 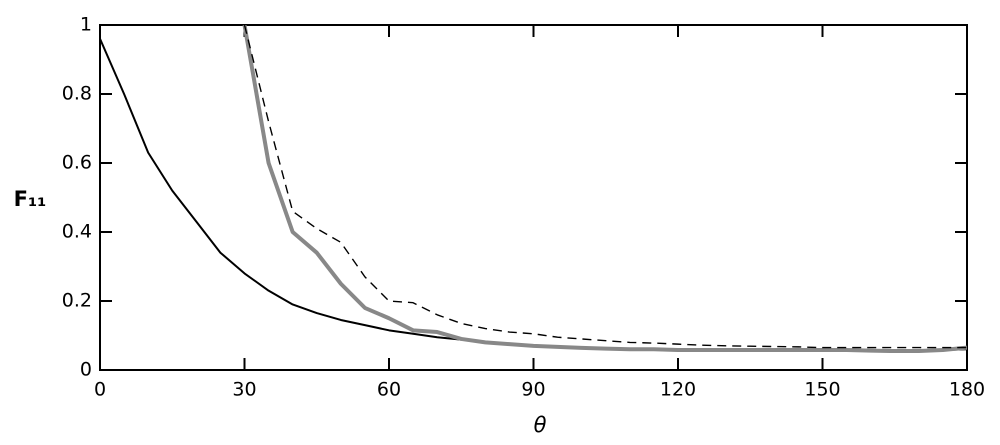 What do you see at coordinates (389, 390) in the screenshot?
I see `x-tick-label: 60` at bounding box center [389, 390].